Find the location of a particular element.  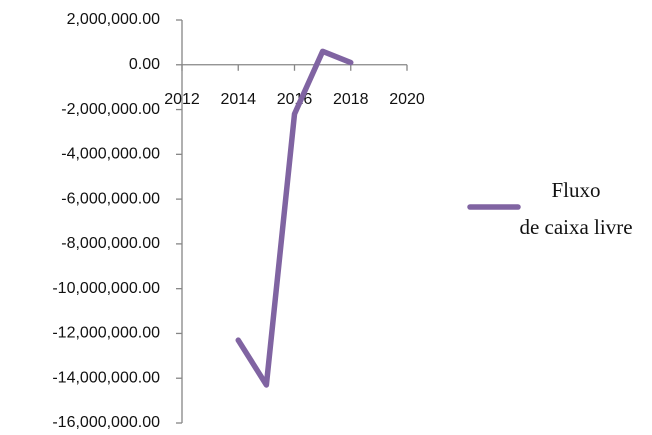

x-tick-label: 2016 is located at coordinates (295, 99).